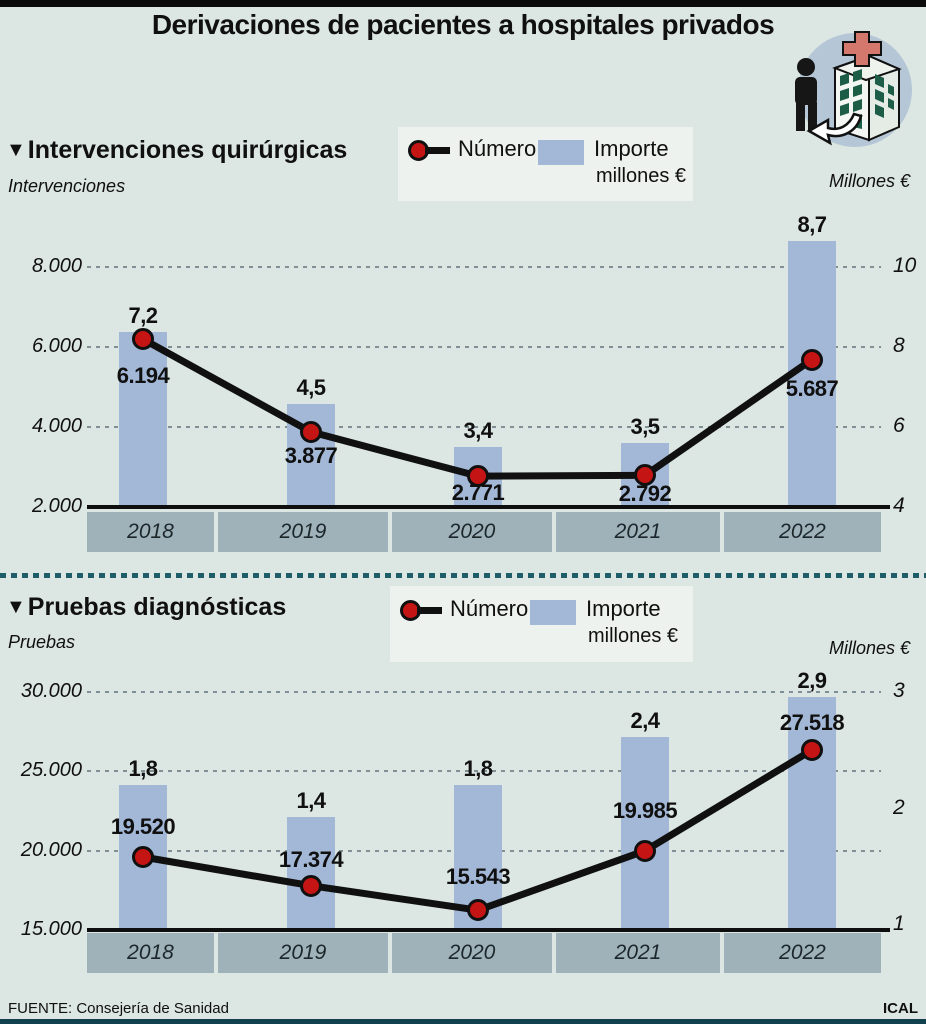  Describe the element at coordinates (812, 722) in the screenshot. I see `line-value-label: 27.518` at that location.